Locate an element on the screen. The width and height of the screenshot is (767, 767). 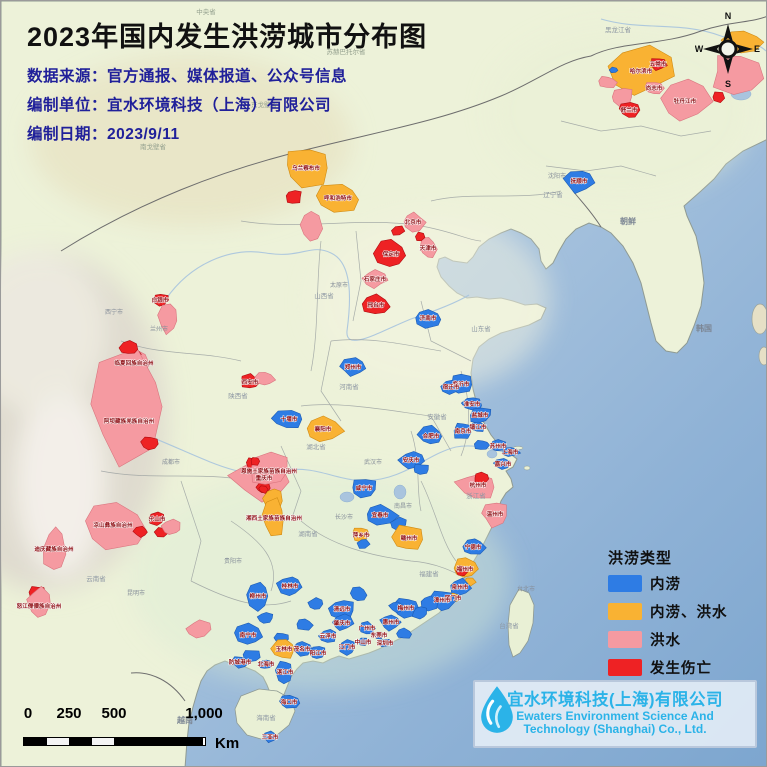
flood-city-label: 湘西土家族苗族自治州 is located at coordinates (274, 518).